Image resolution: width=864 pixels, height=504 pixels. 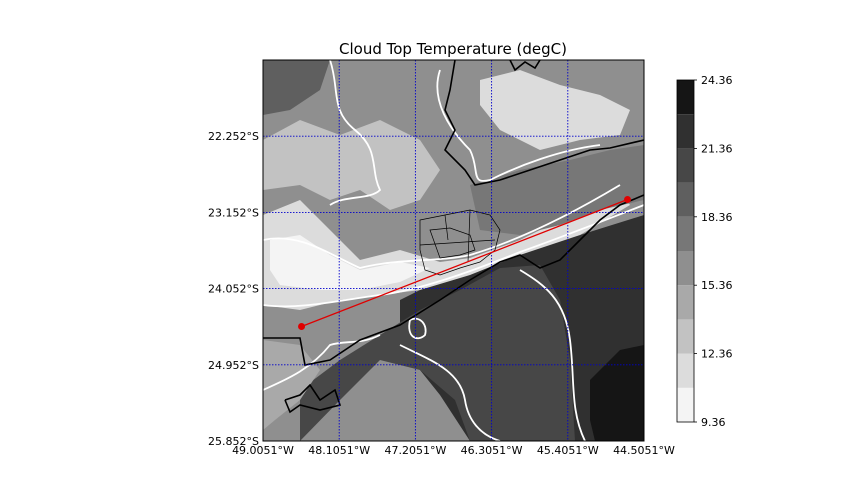 I want to click on y-tick-label: 24.052°S, so click(x=233, y=289).